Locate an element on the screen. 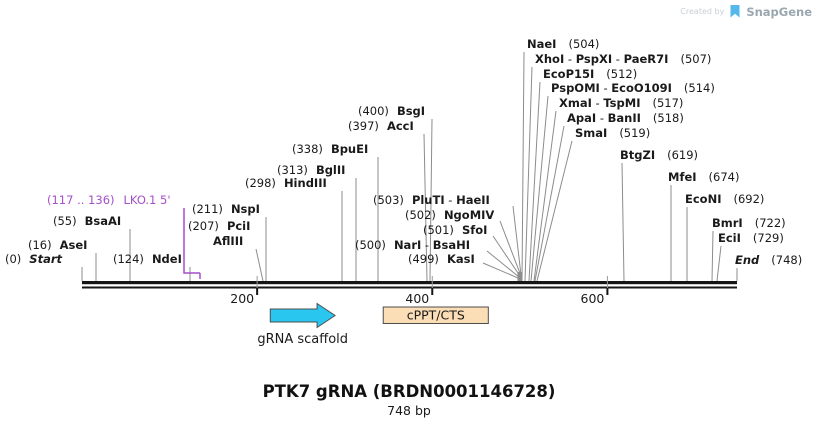  leader-line-AflIII is located at coordinates (259, 265).